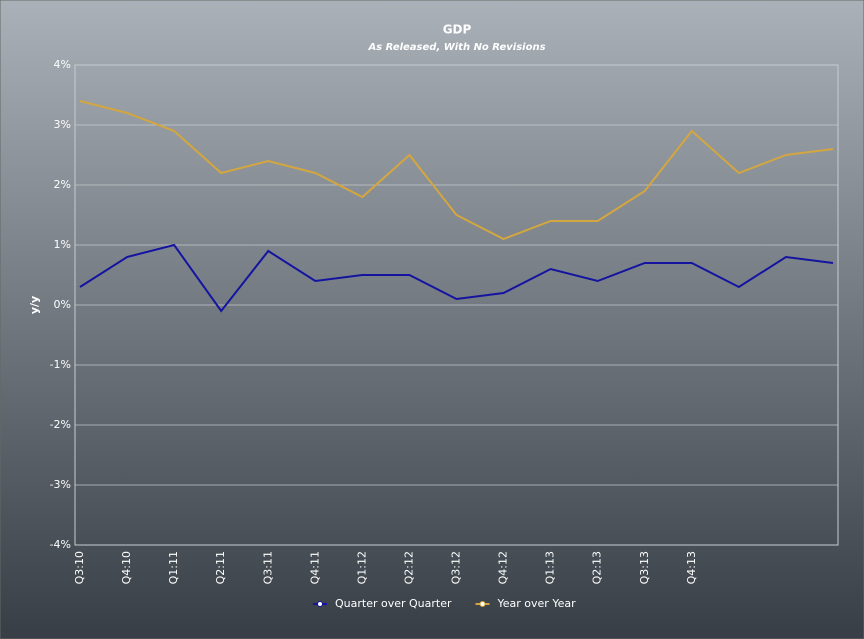  What do you see at coordinates (79, 567) in the screenshot?
I see `x-tick-label: Q3:10` at bounding box center [79, 567].